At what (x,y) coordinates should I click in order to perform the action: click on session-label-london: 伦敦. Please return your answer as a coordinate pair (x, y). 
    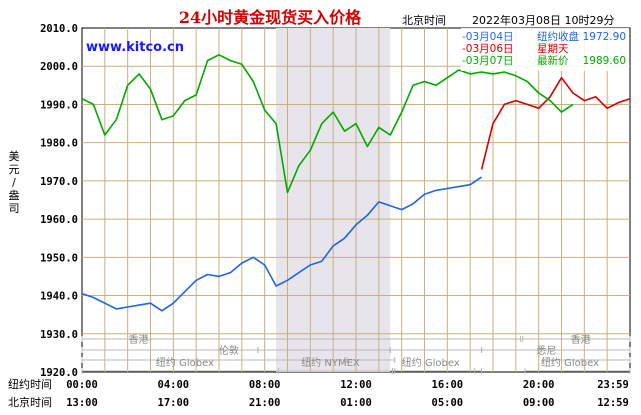
    Looking at the image, I should click on (229, 350).